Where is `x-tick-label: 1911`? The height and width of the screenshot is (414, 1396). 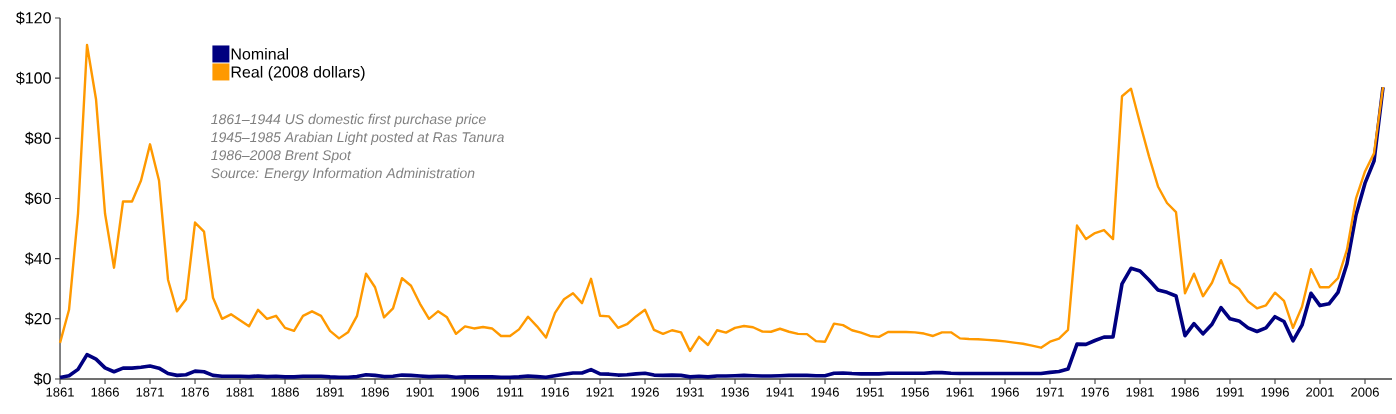
x-tick-label: 1911 is located at coordinates (510, 392).